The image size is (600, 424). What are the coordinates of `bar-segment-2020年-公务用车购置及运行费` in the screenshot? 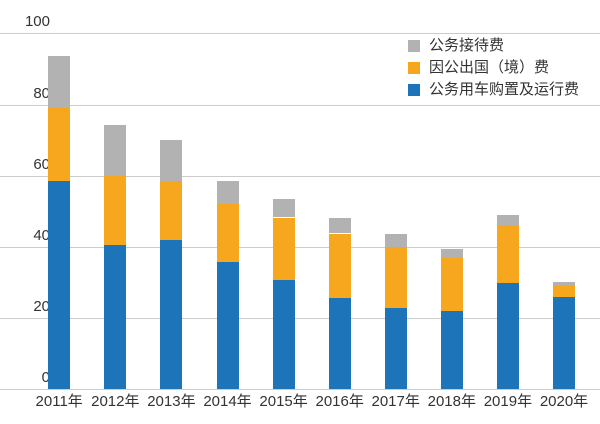 It's located at (564, 343).